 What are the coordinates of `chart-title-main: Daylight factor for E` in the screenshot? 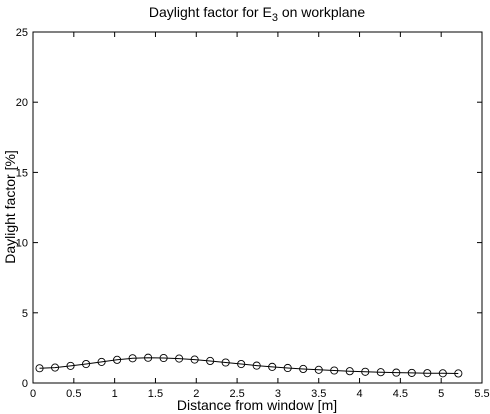 It's located at (210, 12).